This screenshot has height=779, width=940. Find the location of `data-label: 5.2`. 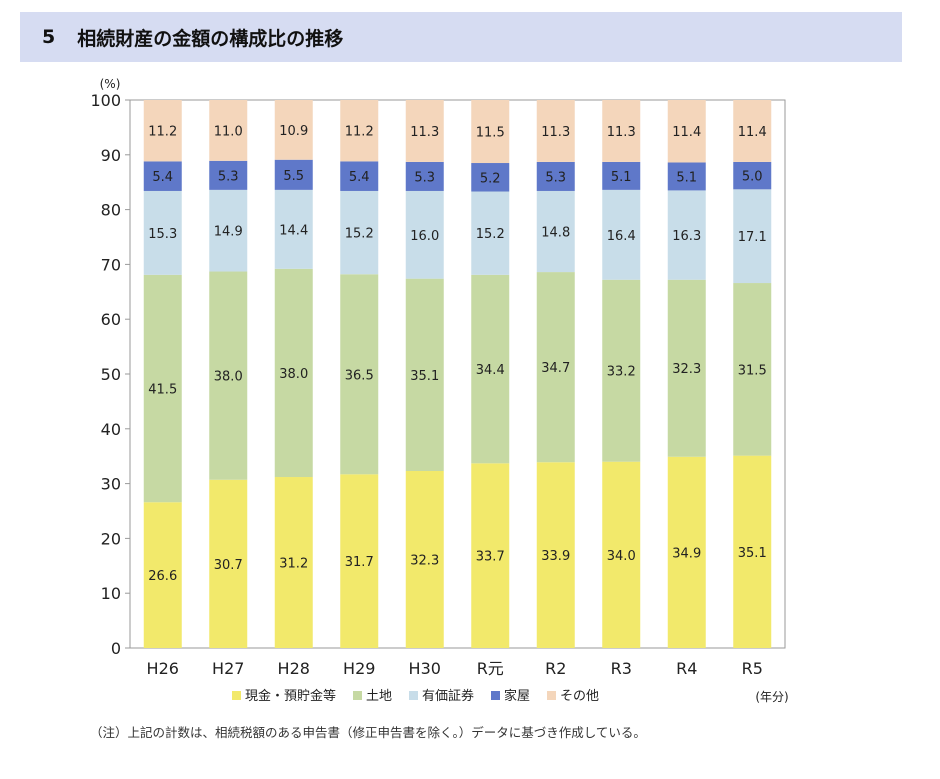

data-label: 5.2 is located at coordinates (490, 178).